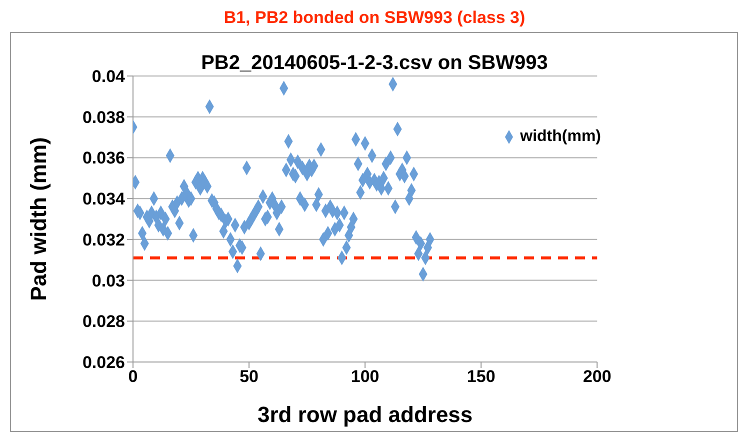  Describe the element at coordinates (103, 117) in the screenshot. I see `y-tick-label: 0.038` at that location.